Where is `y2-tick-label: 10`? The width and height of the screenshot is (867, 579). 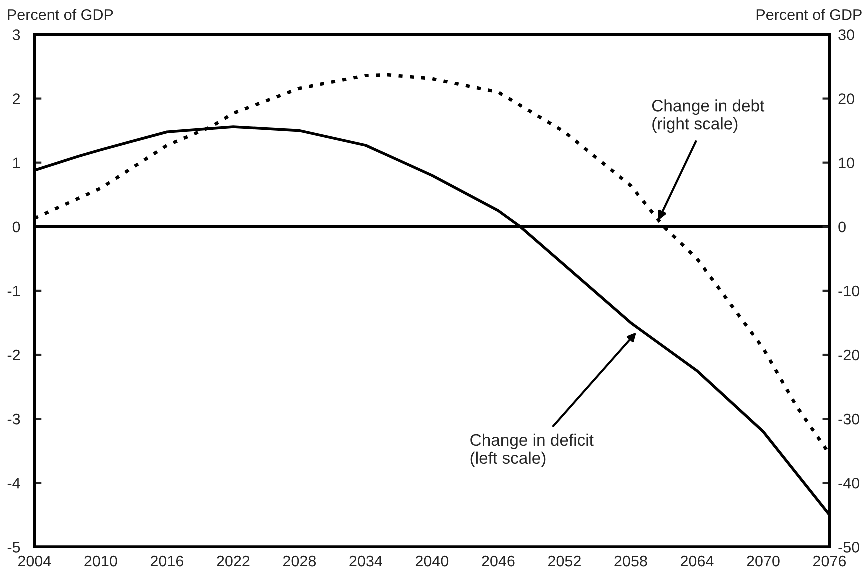 y2-tick-label: 10 is located at coordinates (846, 163).